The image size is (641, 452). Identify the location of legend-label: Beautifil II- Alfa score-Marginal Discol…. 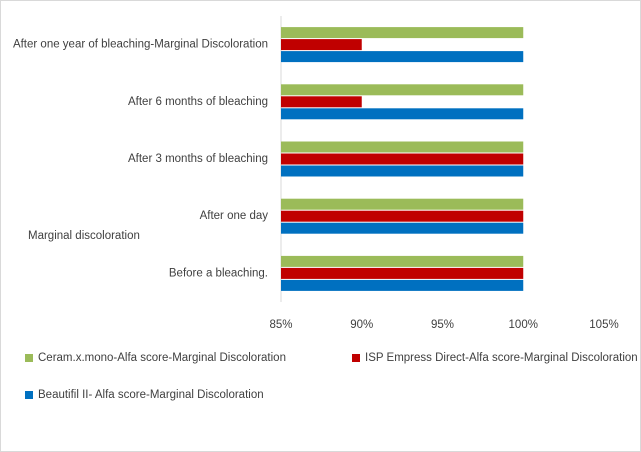
(151, 395).